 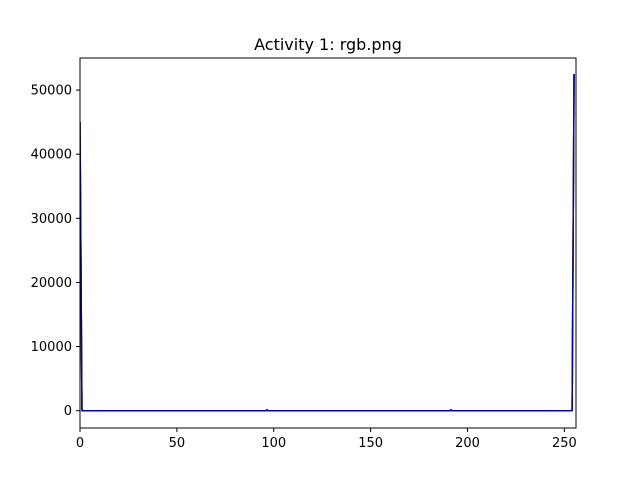 I want to click on y-tick-label: 50000, so click(x=51, y=91).